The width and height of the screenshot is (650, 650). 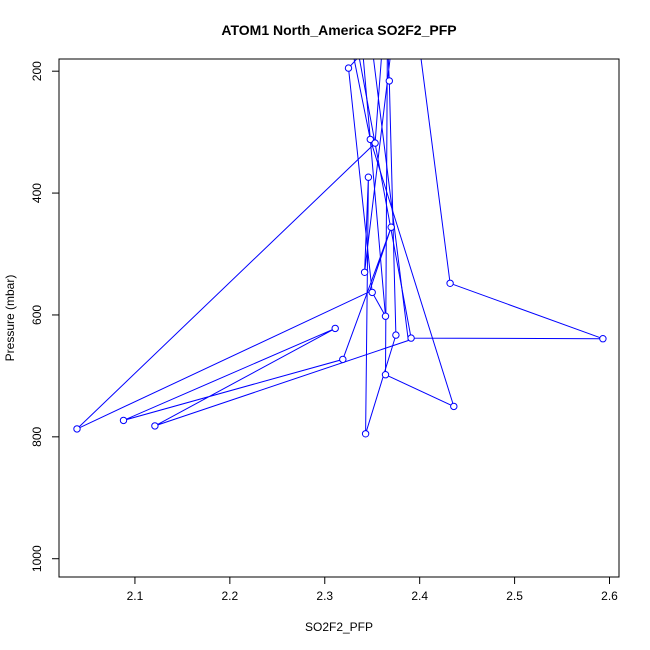 What do you see at coordinates (324, 596) in the screenshot?
I see `x-tick-label: 2.3` at bounding box center [324, 596].